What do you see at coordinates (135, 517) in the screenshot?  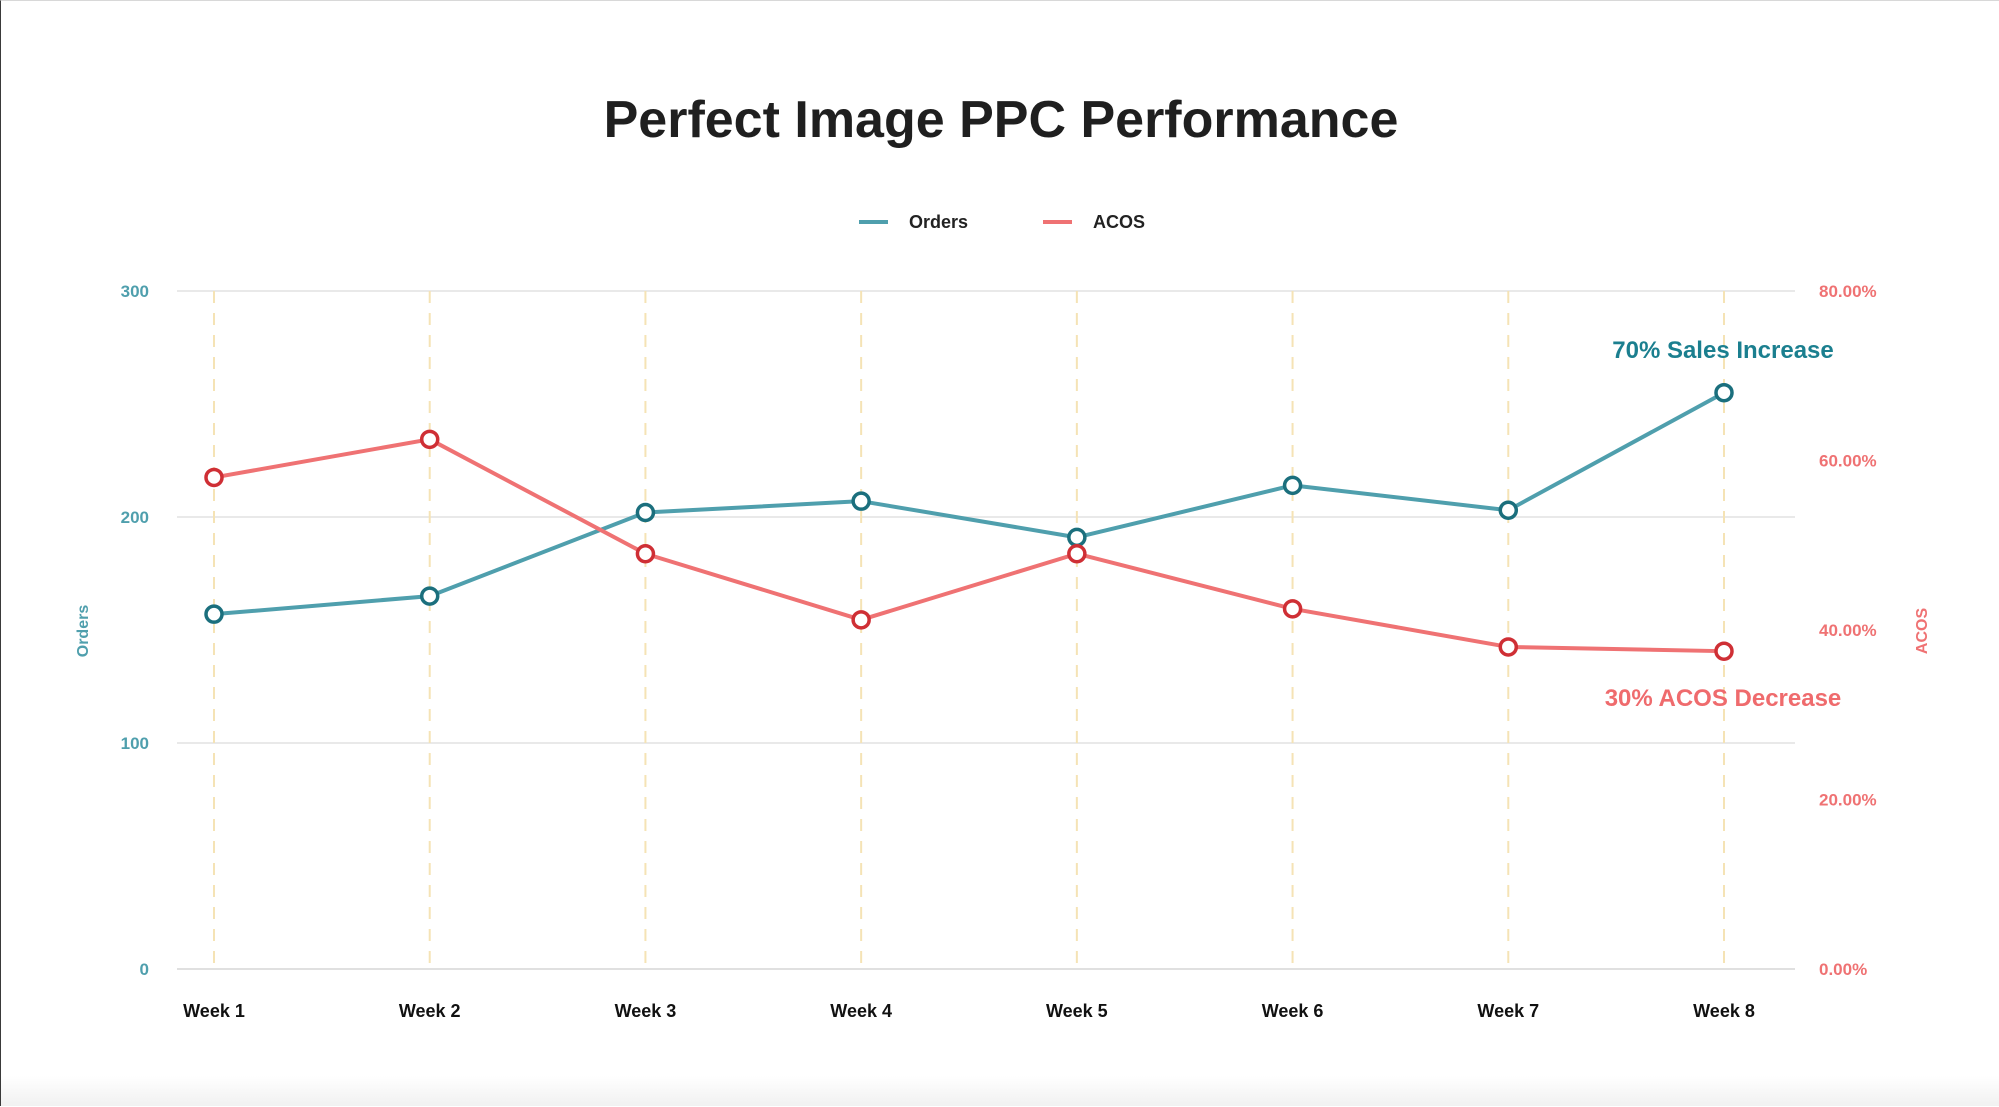 I see `y-tick-label-left: 200` at bounding box center [135, 517].